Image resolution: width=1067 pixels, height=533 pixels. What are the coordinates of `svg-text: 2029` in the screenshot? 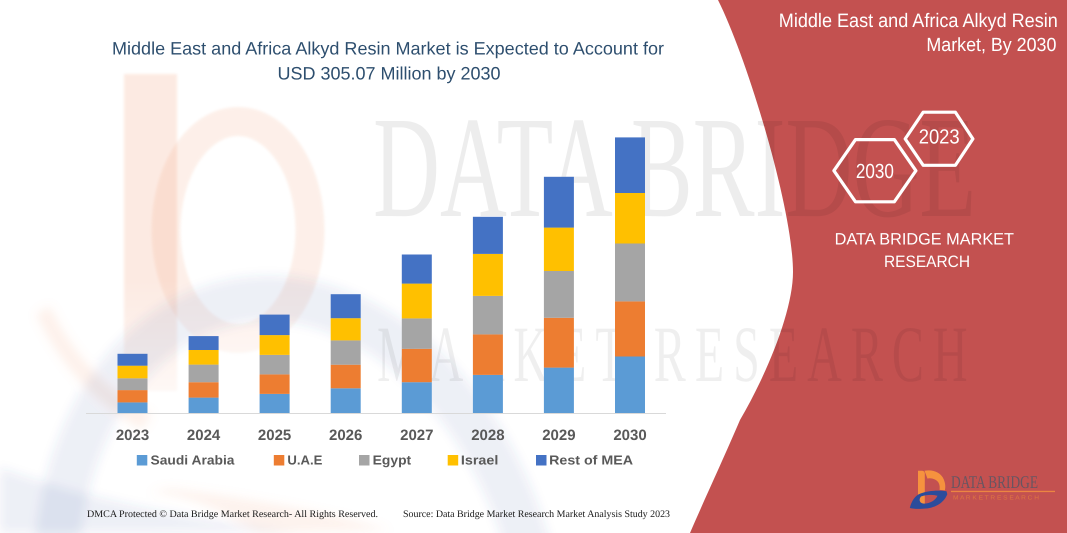 It's located at (558, 435).